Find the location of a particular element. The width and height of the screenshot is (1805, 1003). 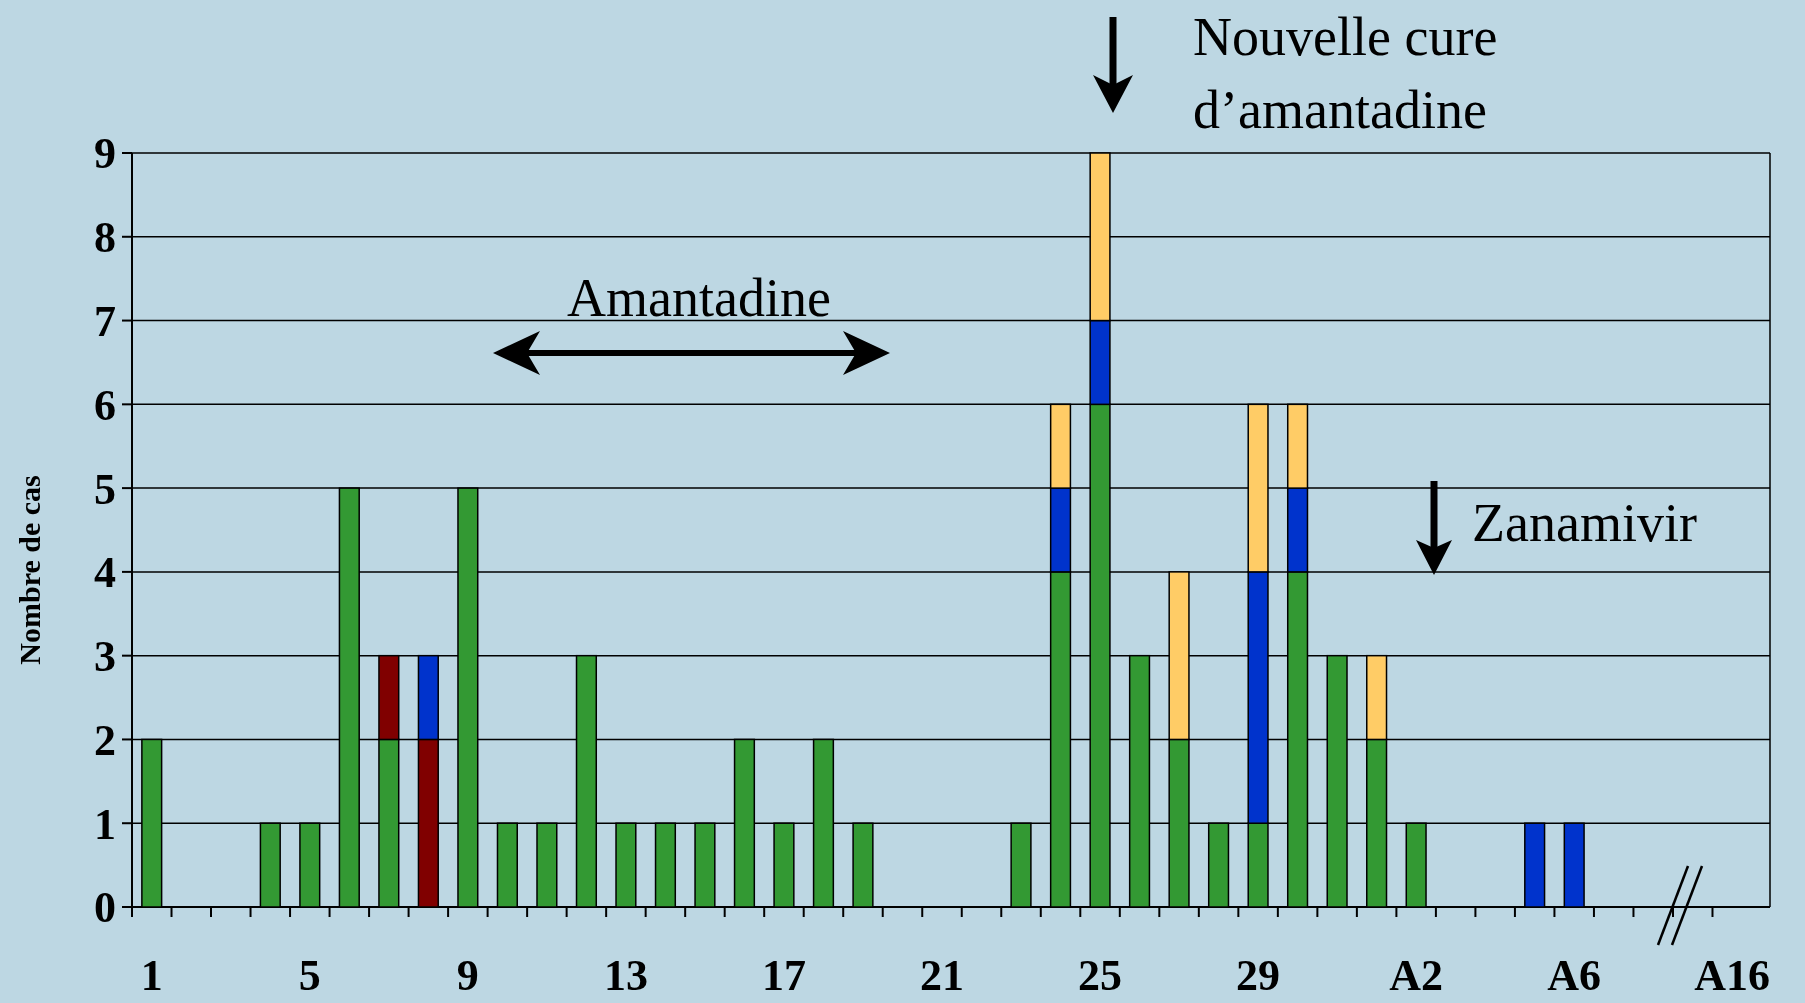

x-tick-label: A2 is located at coordinates (1416, 975).